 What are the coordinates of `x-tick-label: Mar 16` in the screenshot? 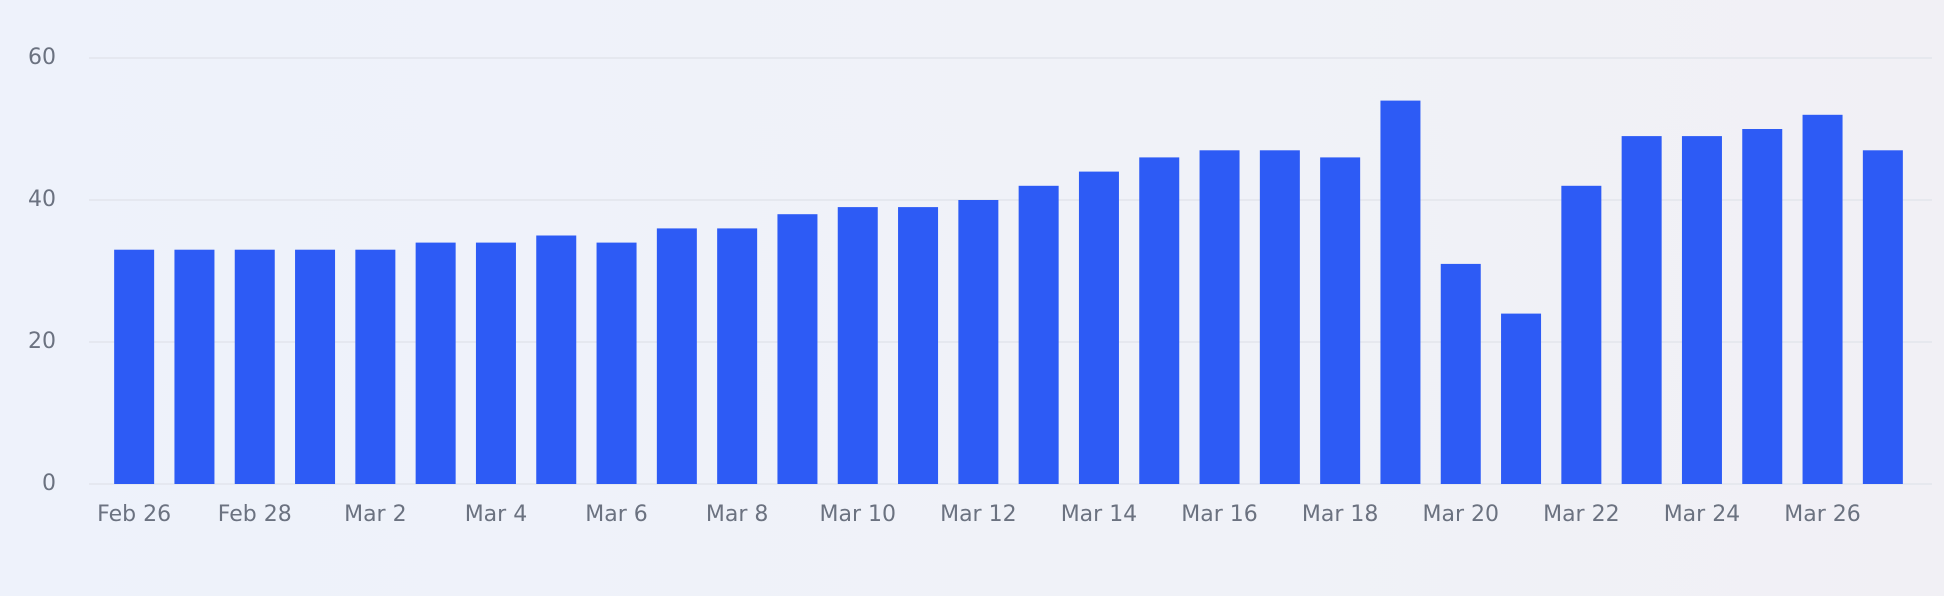 It's located at (1219, 514).